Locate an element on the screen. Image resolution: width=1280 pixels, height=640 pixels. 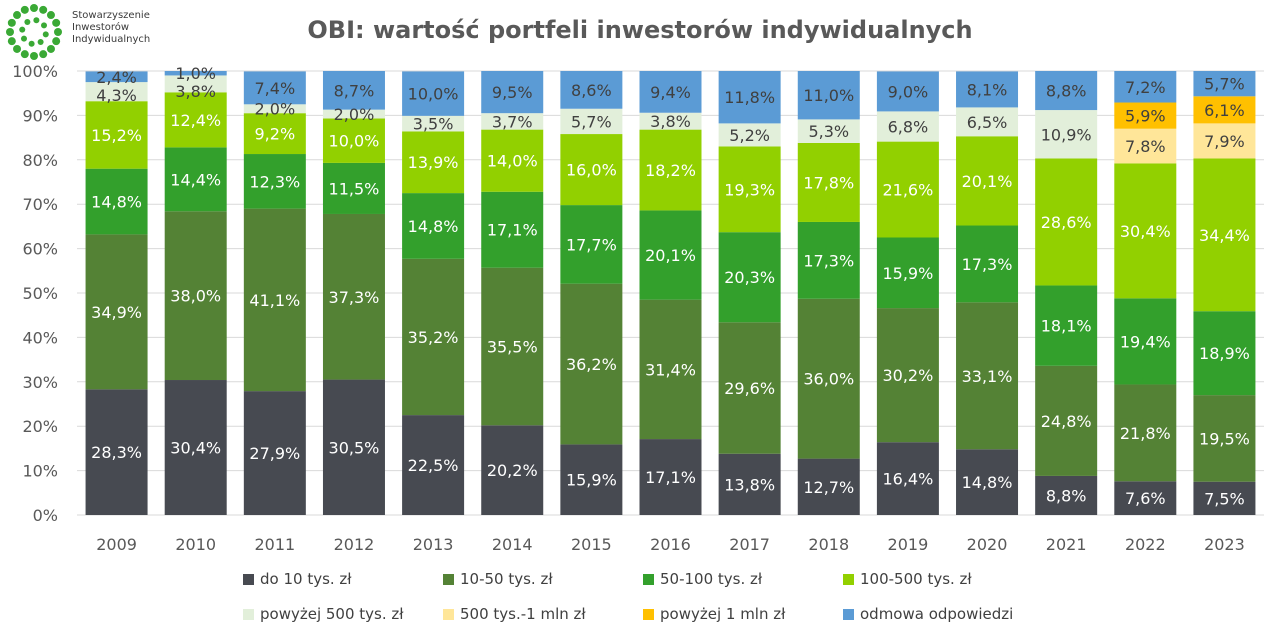
legend-item: 10-50 tys. zł is located at coordinates (498, 579).